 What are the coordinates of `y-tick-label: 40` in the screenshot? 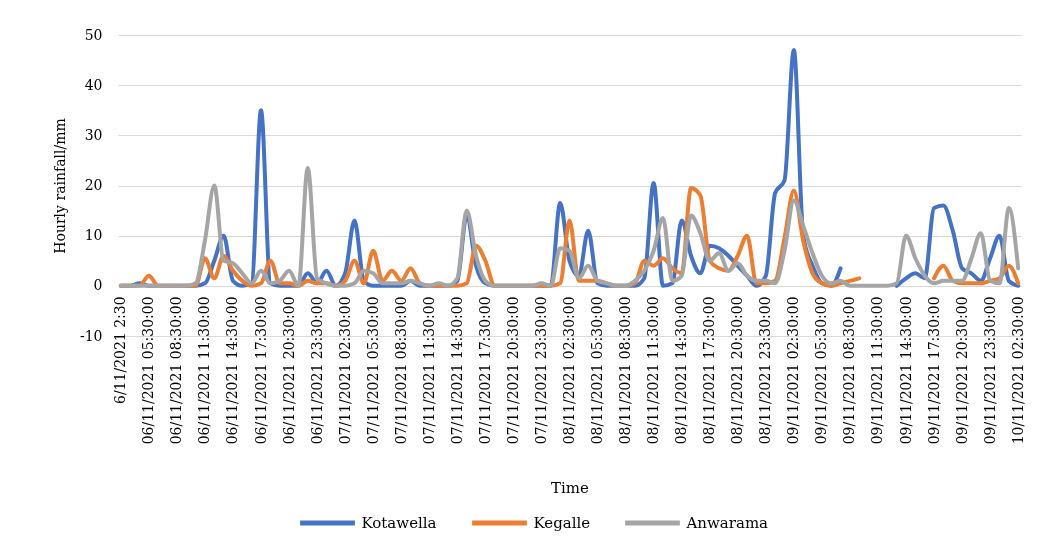 It's located at (93, 84).